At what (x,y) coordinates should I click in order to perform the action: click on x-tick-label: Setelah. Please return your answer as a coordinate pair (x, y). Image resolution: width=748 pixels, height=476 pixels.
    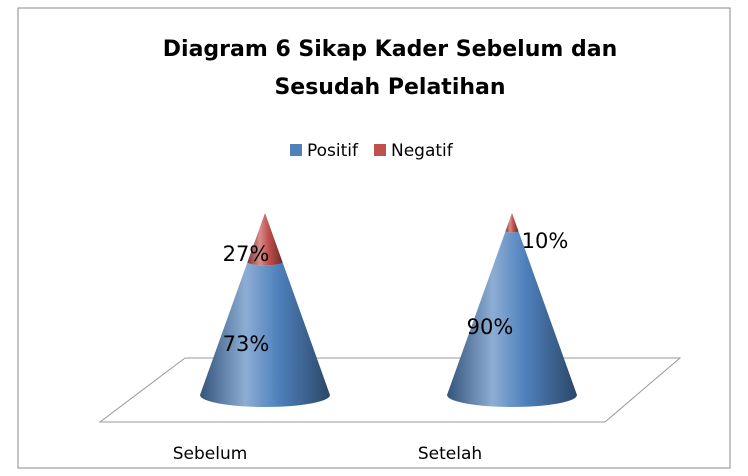
    Looking at the image, I should click on (450, 454).